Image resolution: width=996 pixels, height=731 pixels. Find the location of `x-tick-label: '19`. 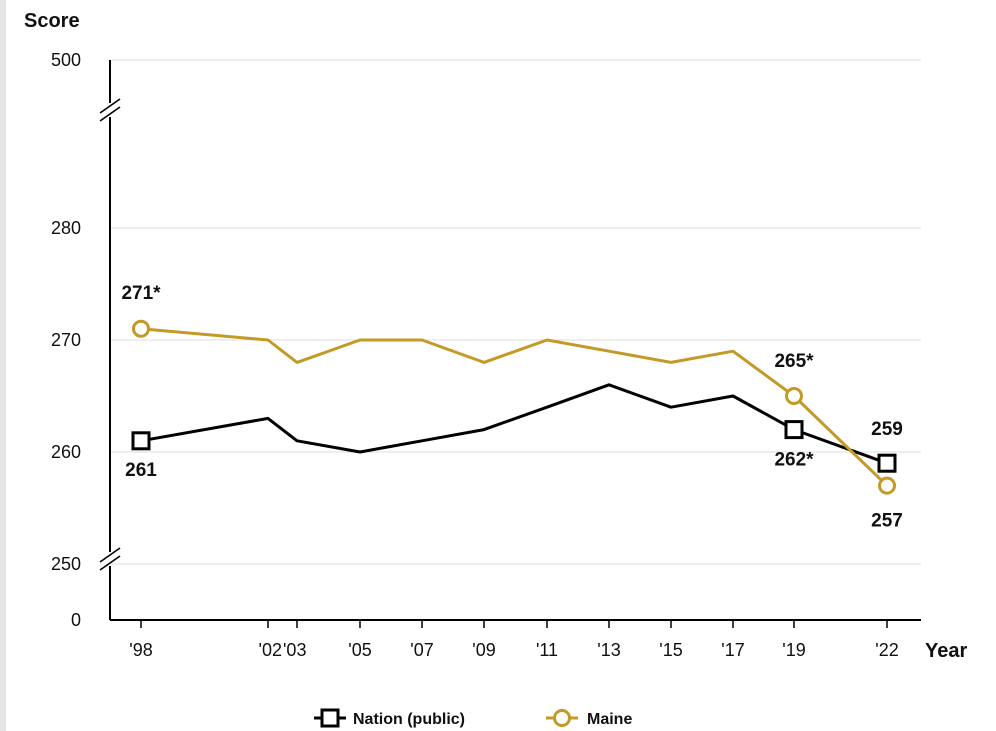

x-tick-label: '19 is located at coordinates (793, 650).